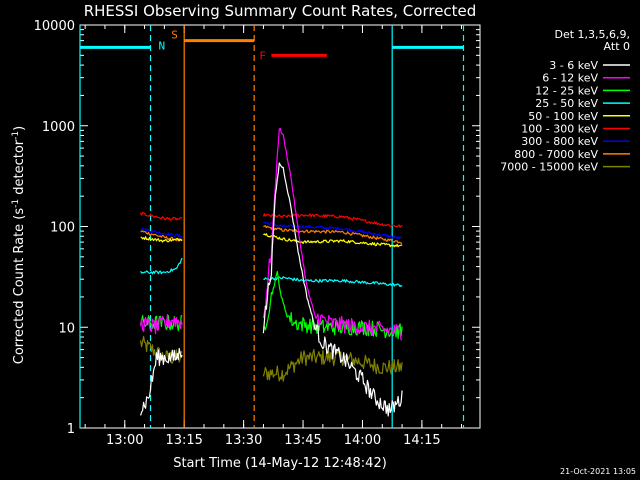 This screenshot has height=480, width=640. I want to click on legend-label: 3 - 6 keV, so click(573, 65).